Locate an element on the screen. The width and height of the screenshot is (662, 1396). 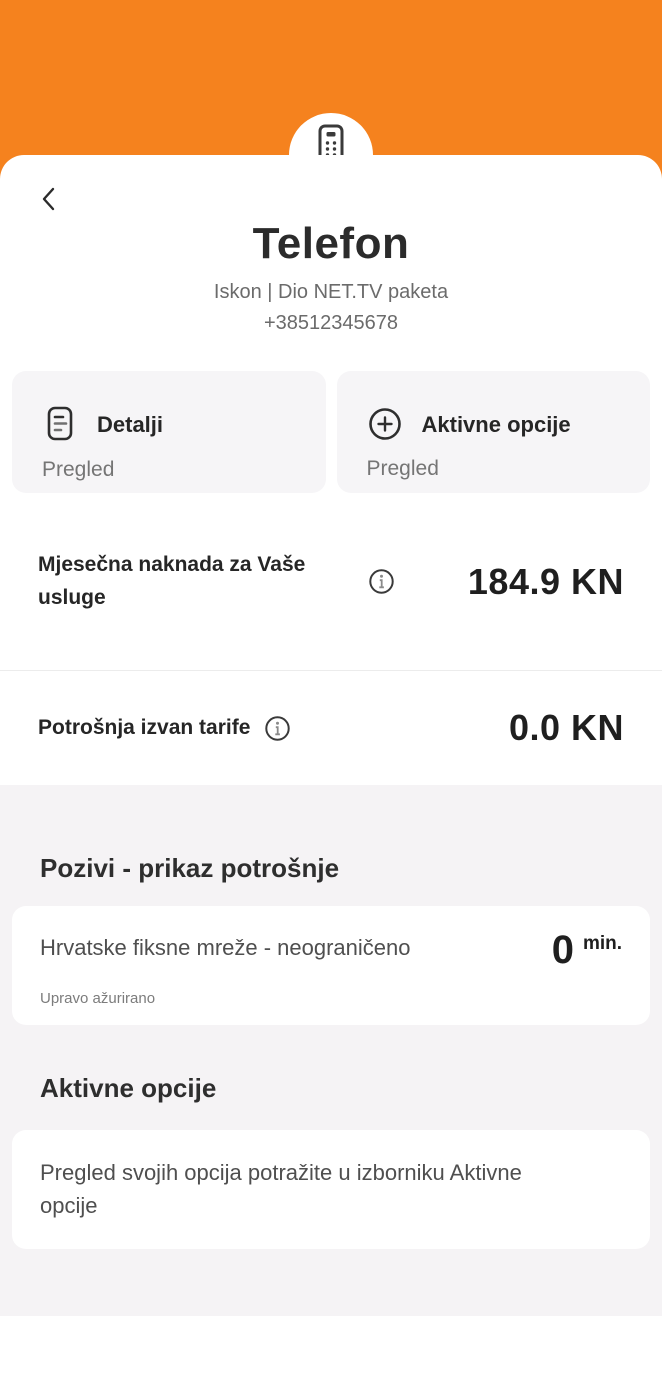
active-options-tile-sublabel: Pregled is located at coordinates (402, 468).